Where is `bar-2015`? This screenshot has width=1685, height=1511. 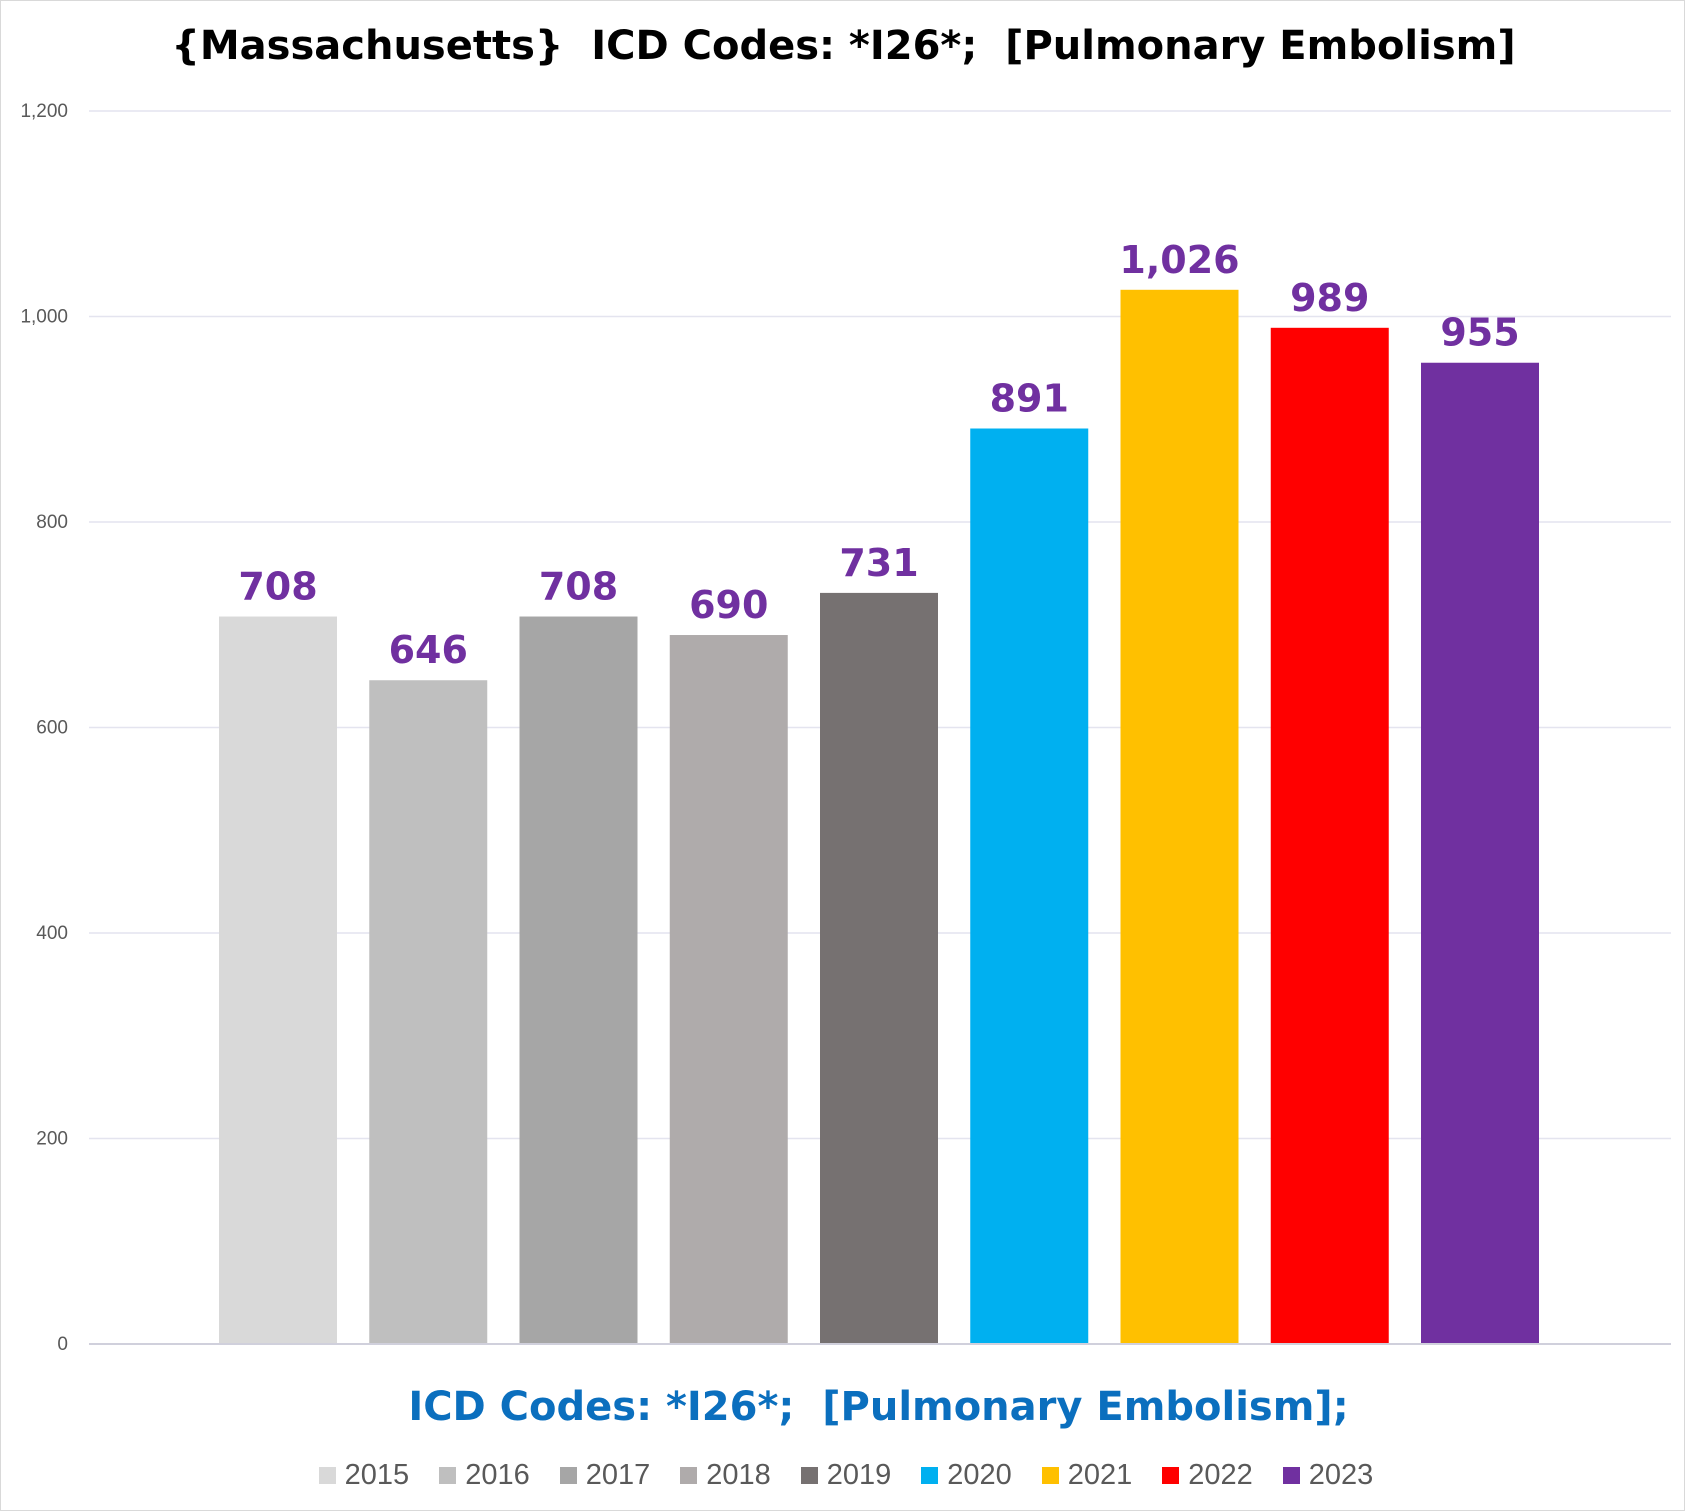
bar-2015 is located at coordinates (278, 980).